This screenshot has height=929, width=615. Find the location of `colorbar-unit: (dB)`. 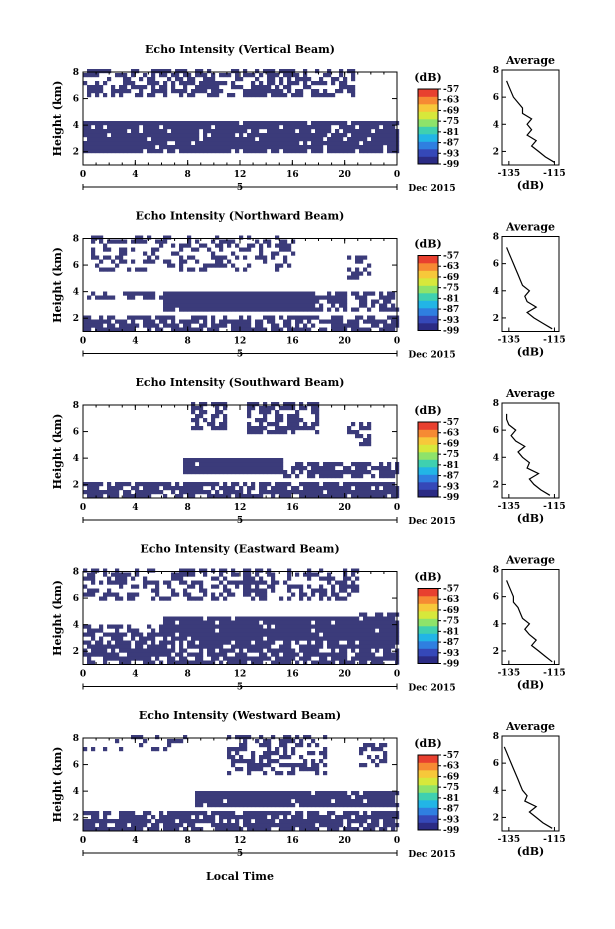

colorbar-unit: (dB) is located at coordinates (427, 577).